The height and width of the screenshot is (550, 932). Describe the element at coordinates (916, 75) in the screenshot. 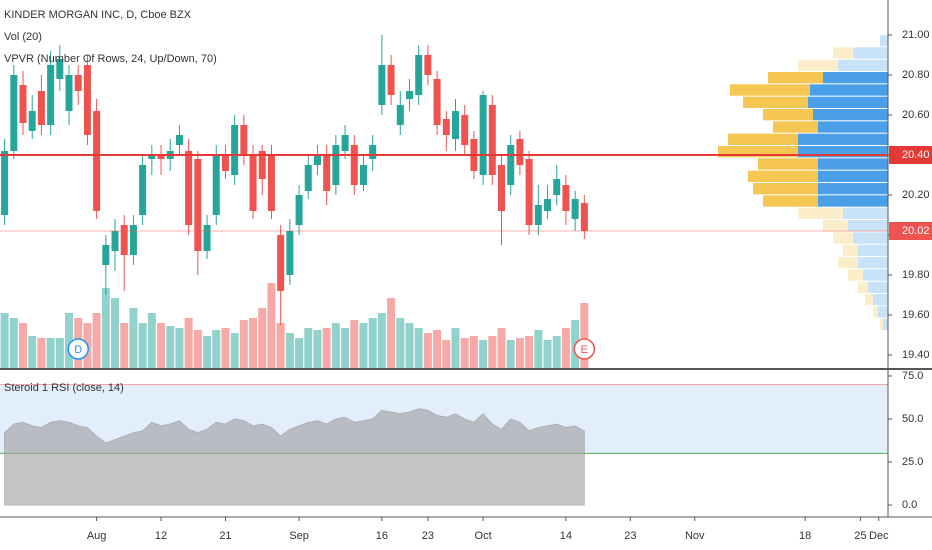

I see `y-tick-label: 20.80` at that location.